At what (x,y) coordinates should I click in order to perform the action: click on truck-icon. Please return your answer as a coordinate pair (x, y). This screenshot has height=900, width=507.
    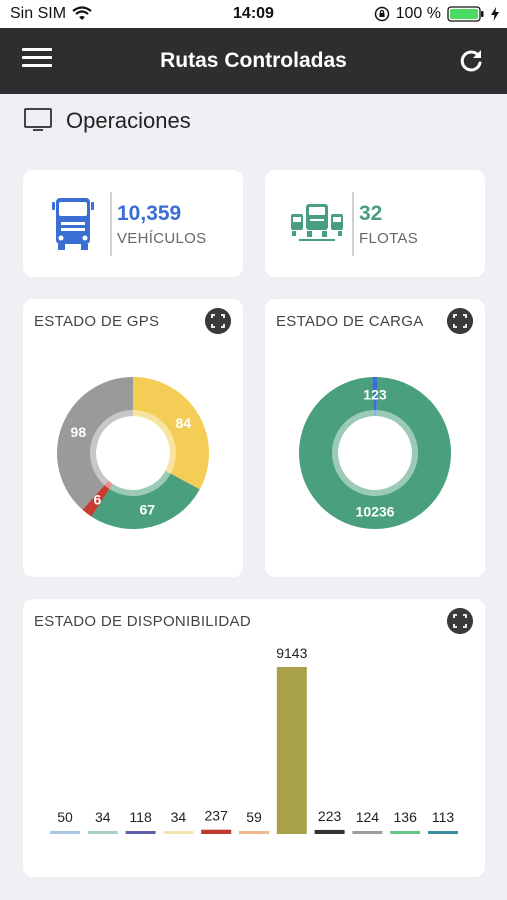
    Looking at the image, I should click on (73, 224).